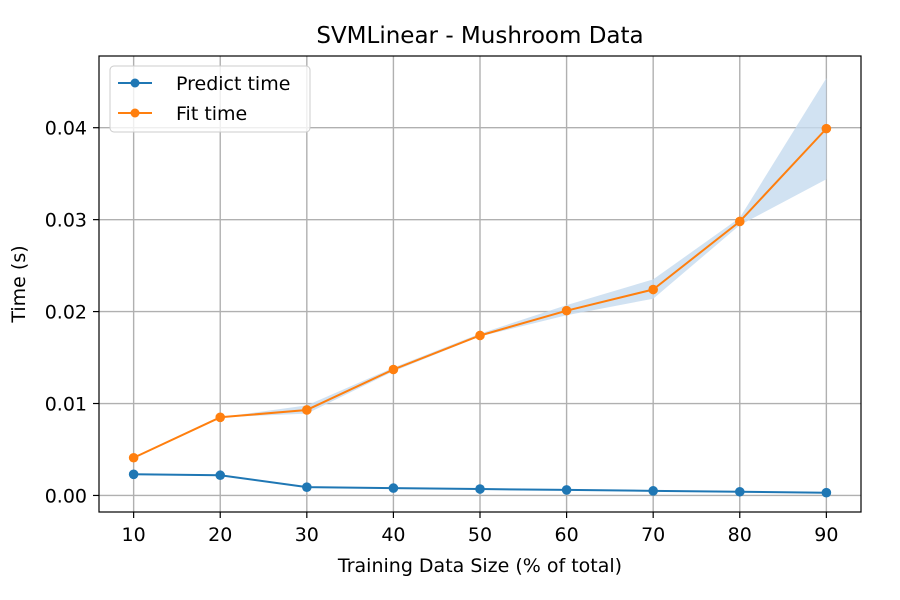 This screenshot has width=900, height=600. I want to click on y-tick-label: 0.00, so click(66, 496).